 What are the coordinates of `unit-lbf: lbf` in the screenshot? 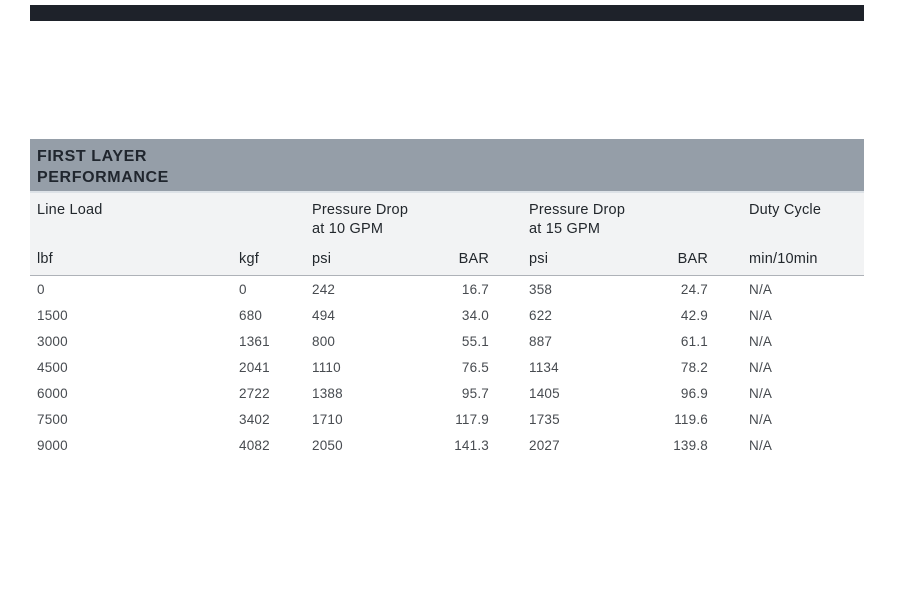 It's located at (133, 262).